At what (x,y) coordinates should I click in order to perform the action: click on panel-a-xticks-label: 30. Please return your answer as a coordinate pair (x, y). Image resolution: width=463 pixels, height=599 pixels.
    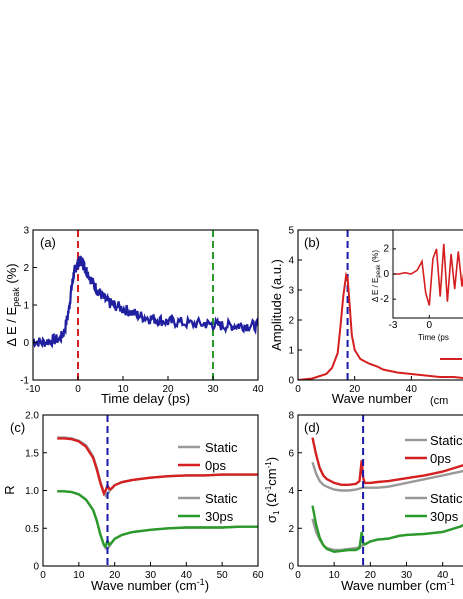
    Looking at the image, I should click on (213, 389).